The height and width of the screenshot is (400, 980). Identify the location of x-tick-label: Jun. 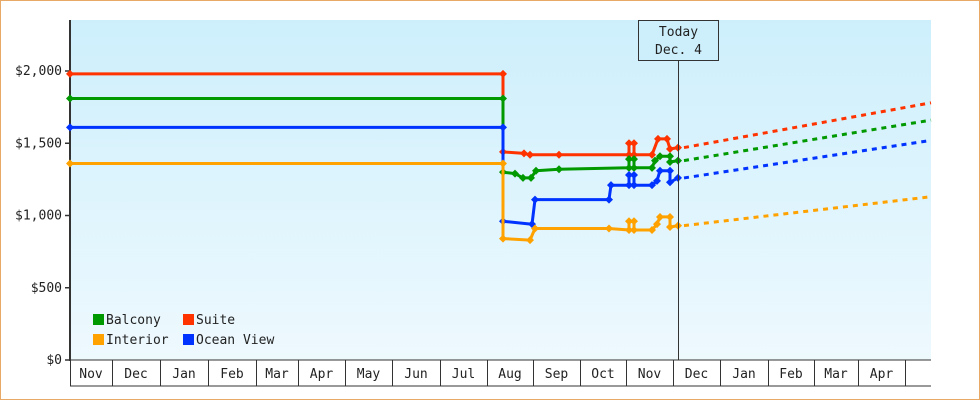
(415, 374).